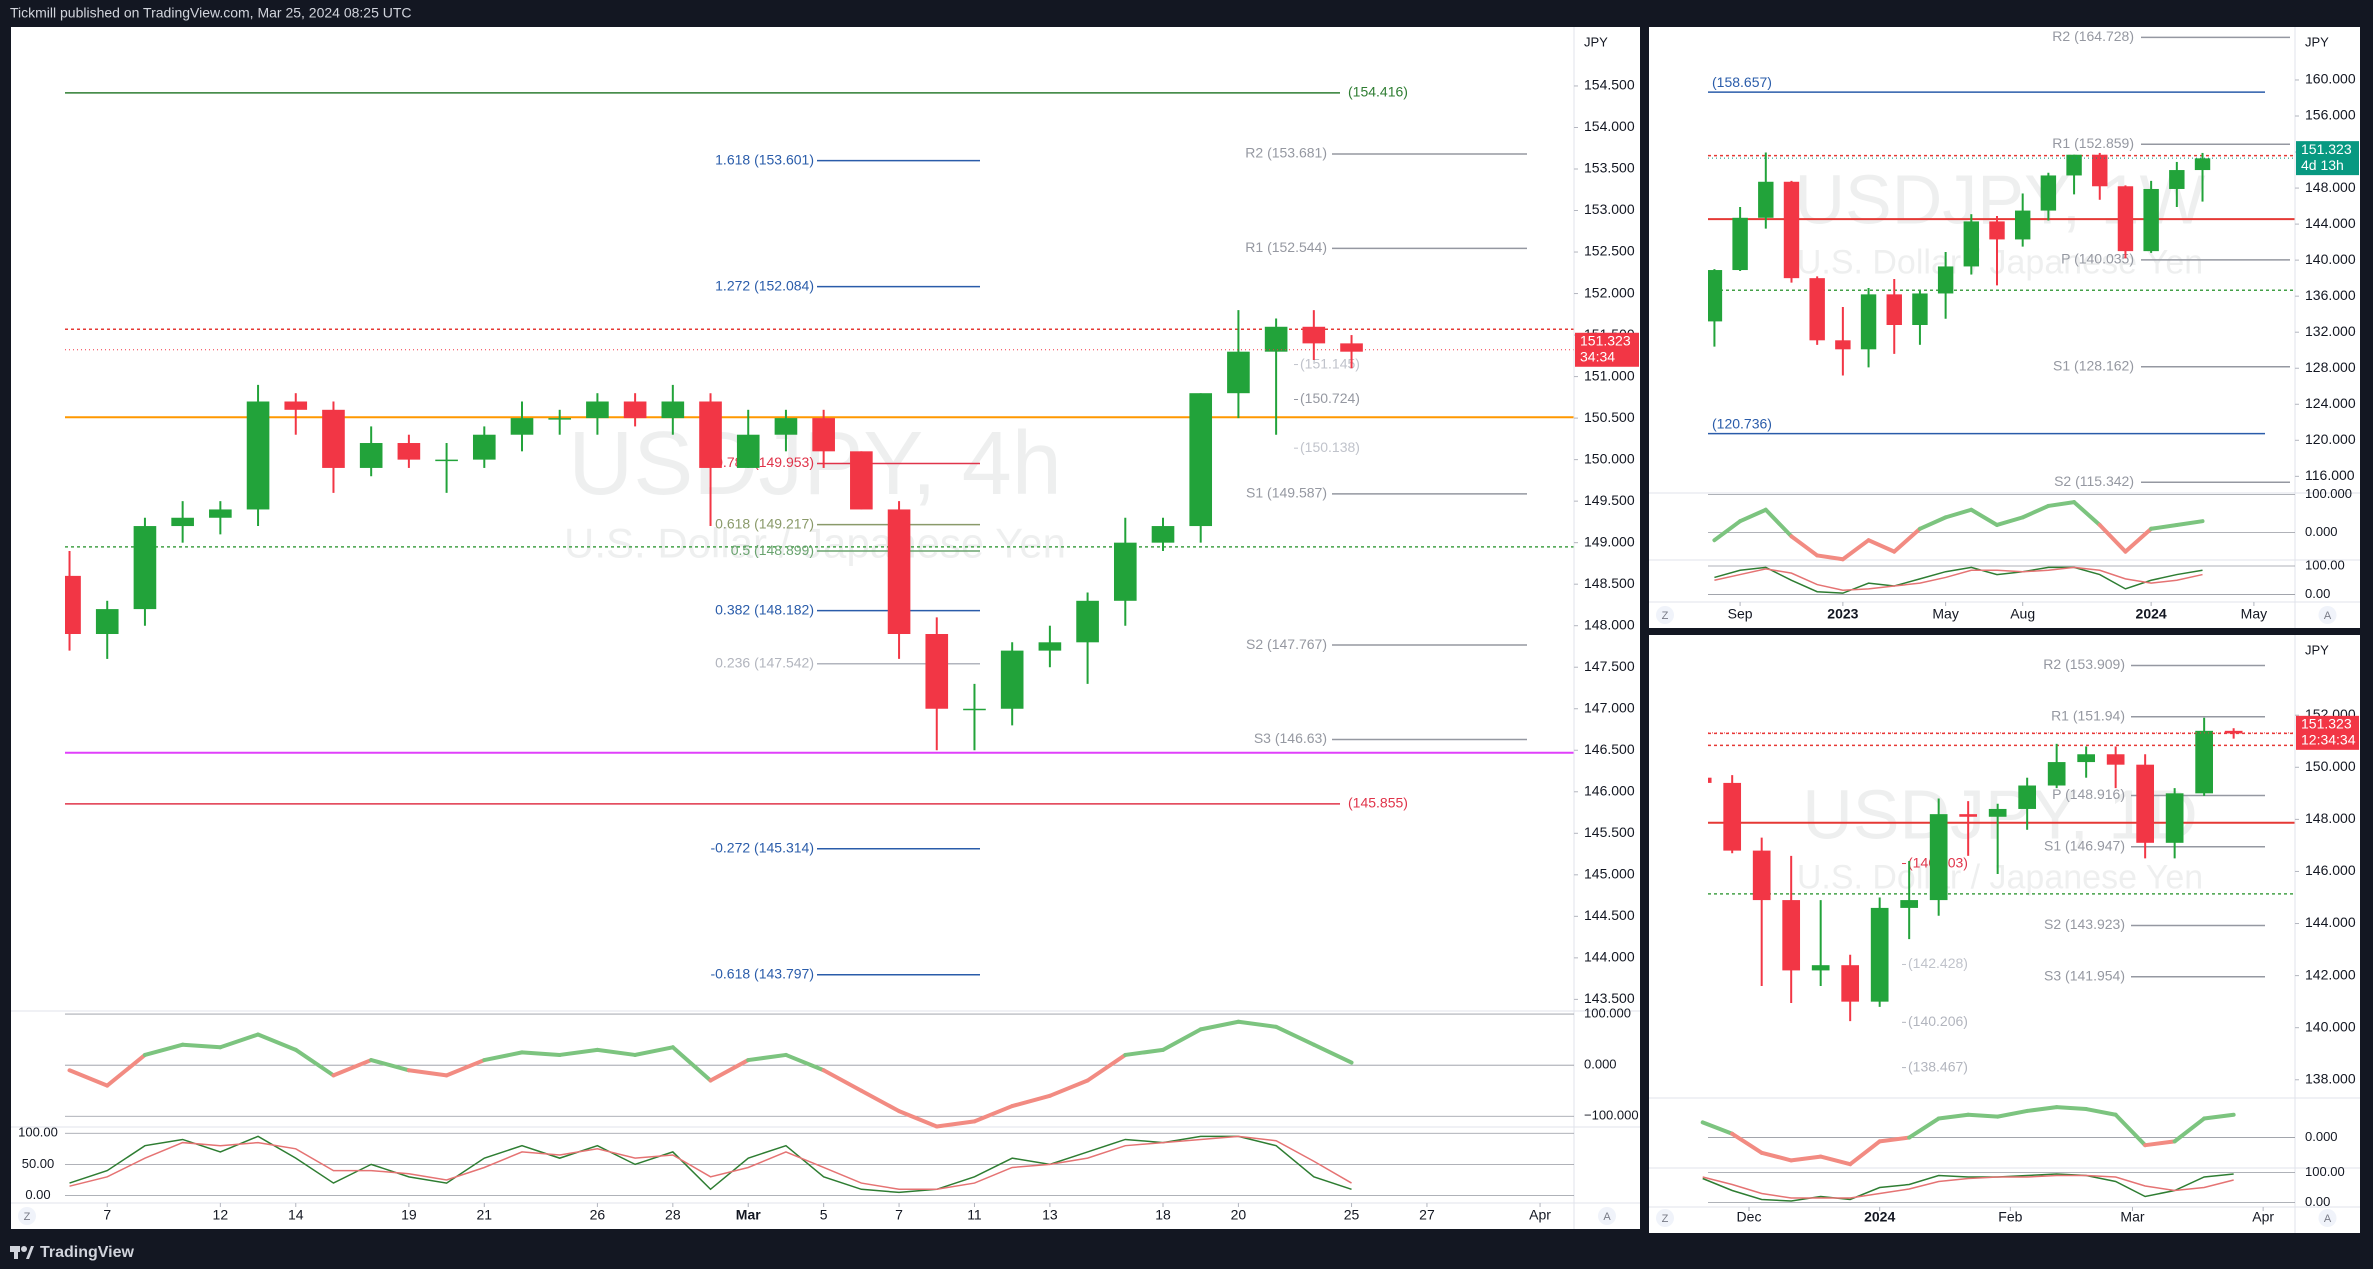  I want to click on y-tick-label: 151.000, so click(1609, 375).